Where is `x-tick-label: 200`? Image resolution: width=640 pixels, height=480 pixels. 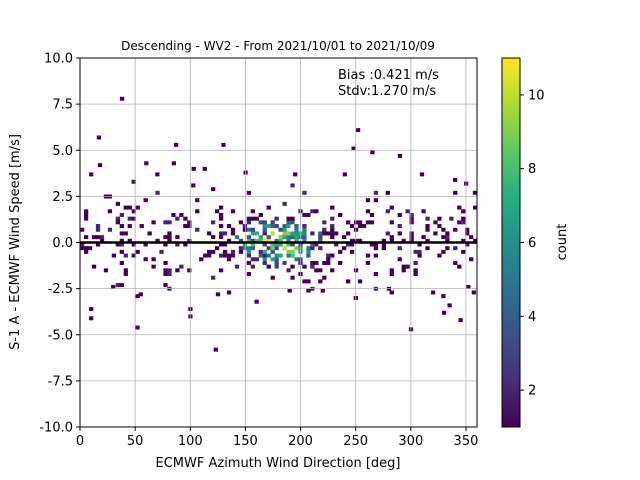 x-tick-label: 200 is located at coordinates (300, 441).